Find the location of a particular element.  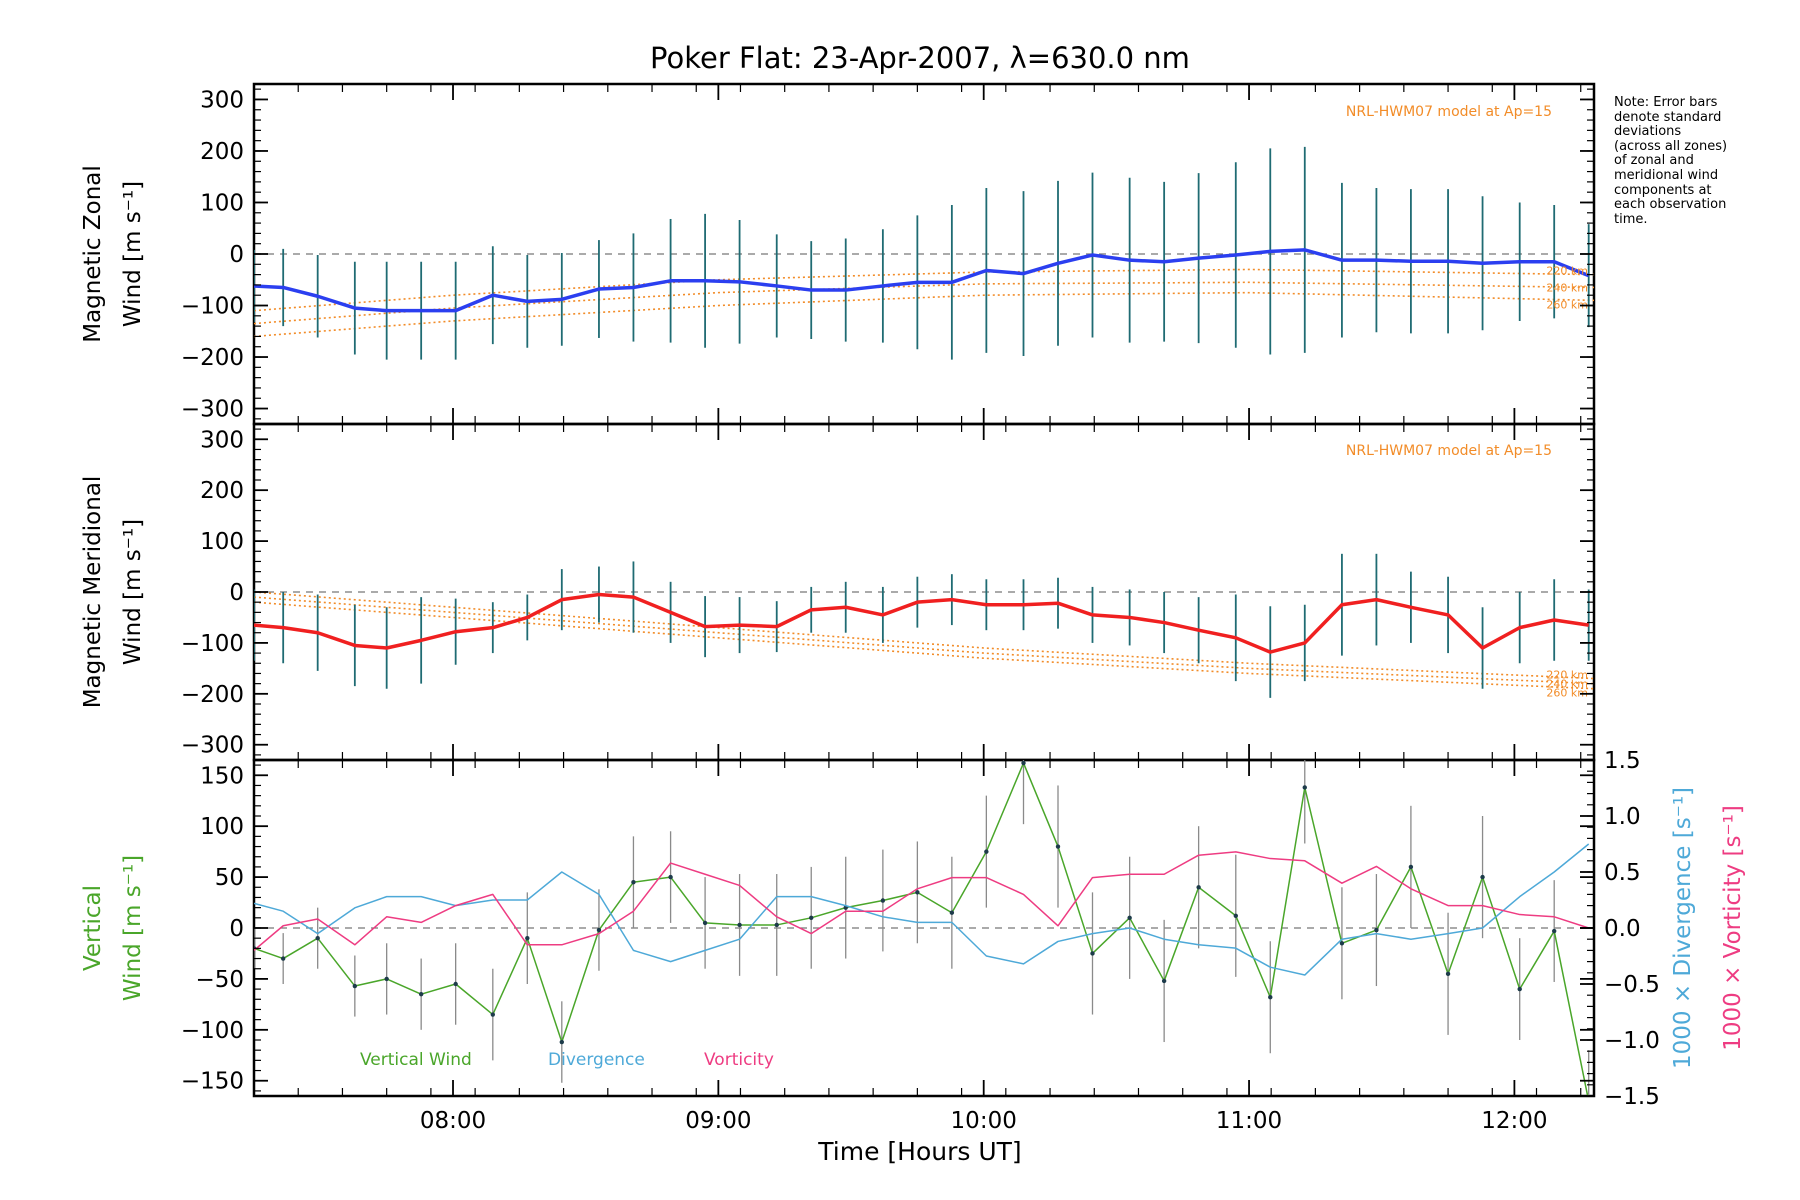

meridional-data-group is located at coordinates (924, 625).